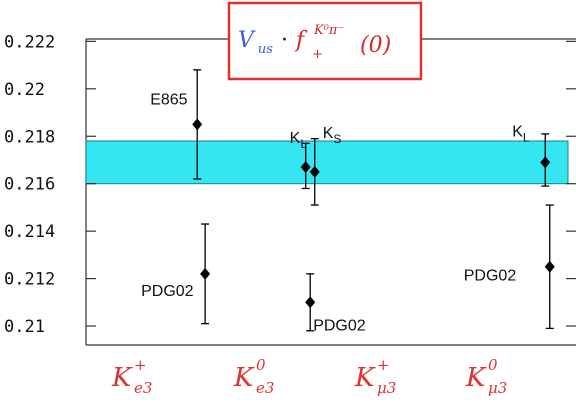 This screenshot has width=576, height=403. Describe the element at coordinates (375, 45) in the screenshot. I see `title-arg: (0)` at that location.